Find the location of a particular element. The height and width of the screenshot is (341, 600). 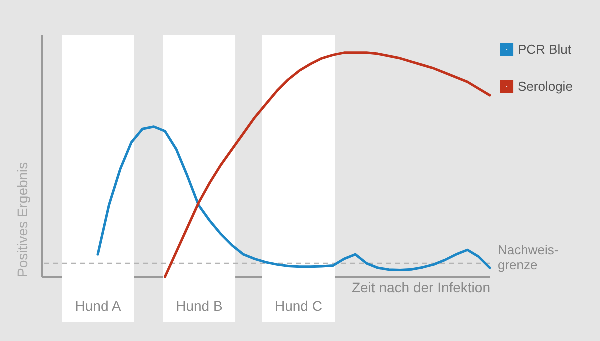

text: Hund B is located at coordinates (199, 306).